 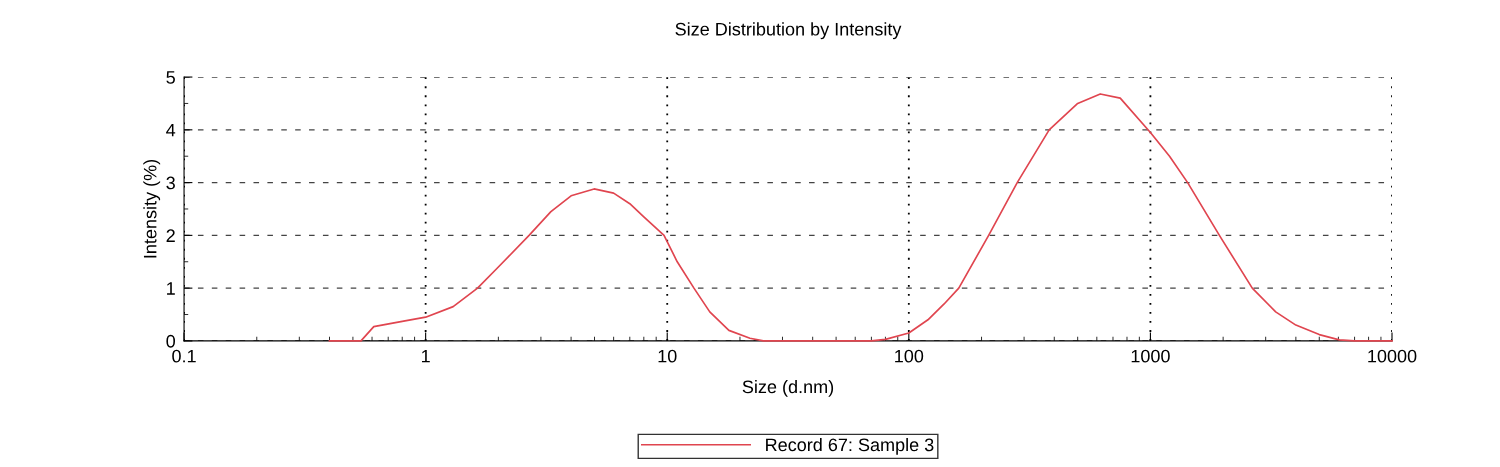 I want to click on y-tick-label: 5, so click(x=170, y=77).